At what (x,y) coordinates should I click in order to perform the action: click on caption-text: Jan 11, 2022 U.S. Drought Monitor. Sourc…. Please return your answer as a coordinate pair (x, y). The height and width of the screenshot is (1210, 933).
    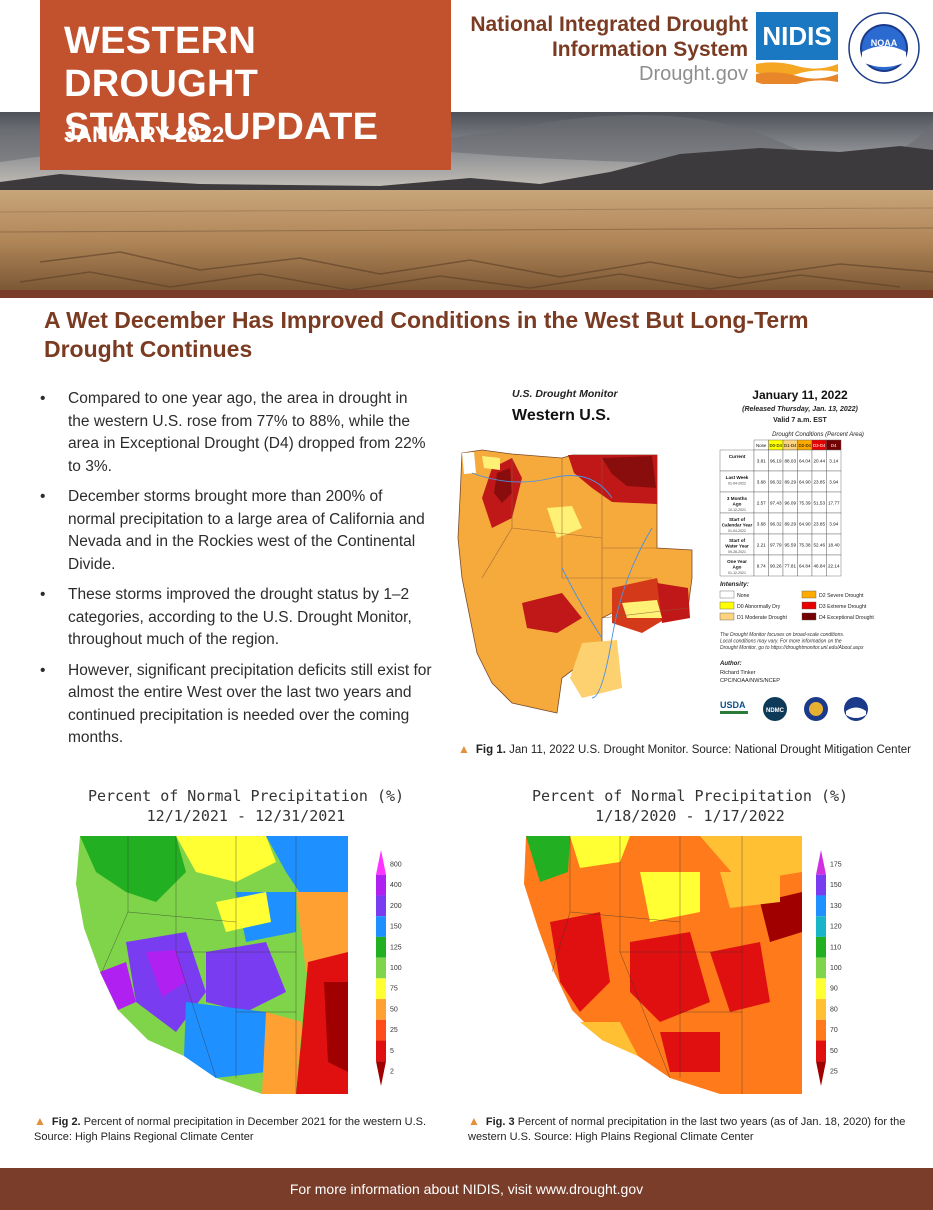
    Looking at the image, I should click on (710, 750).